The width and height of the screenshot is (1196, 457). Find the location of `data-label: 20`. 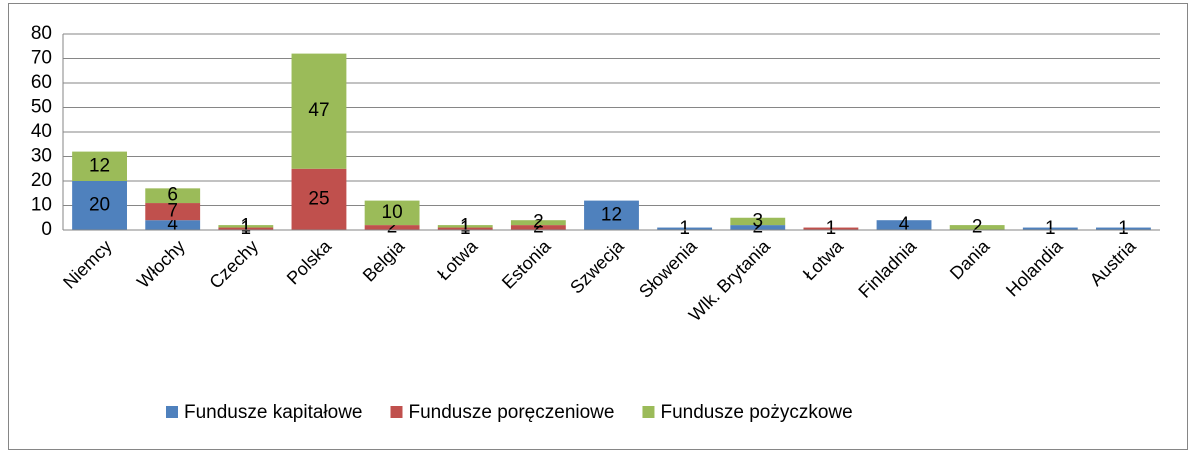

data-label: 20 is located at coordinates (99, 205).